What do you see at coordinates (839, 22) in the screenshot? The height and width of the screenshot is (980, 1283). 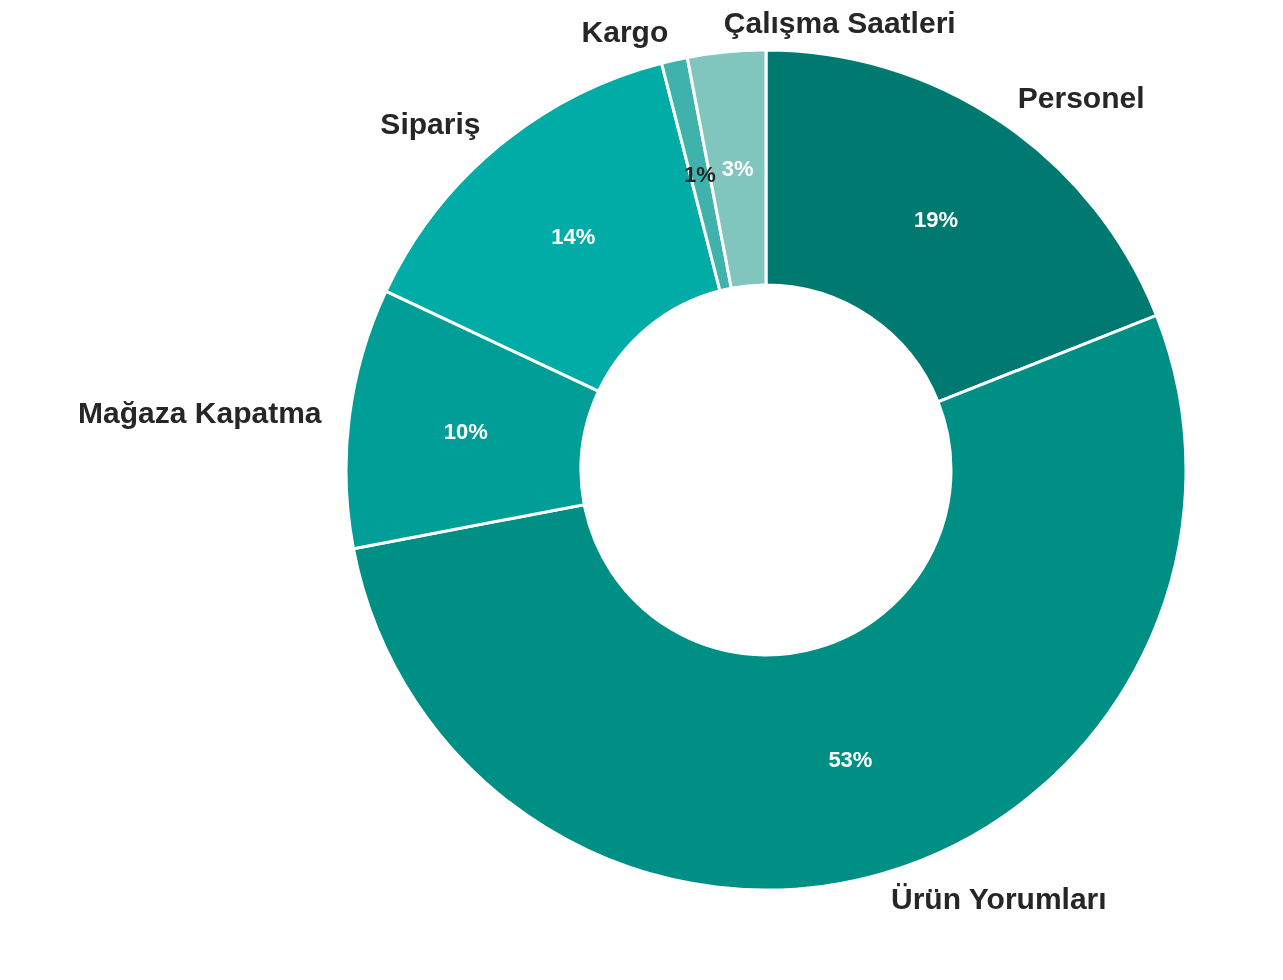 I see `slice-label: Çalışma Saatleri` at bounding box center [839, 22].